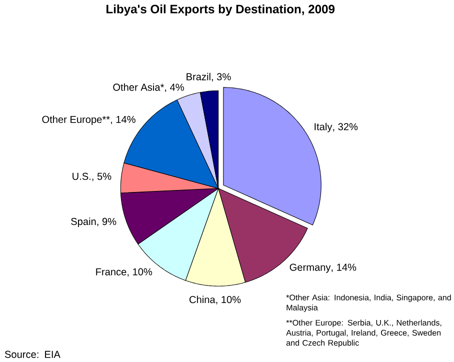  I want to click on slice-label: Spain, so click(83, 222).